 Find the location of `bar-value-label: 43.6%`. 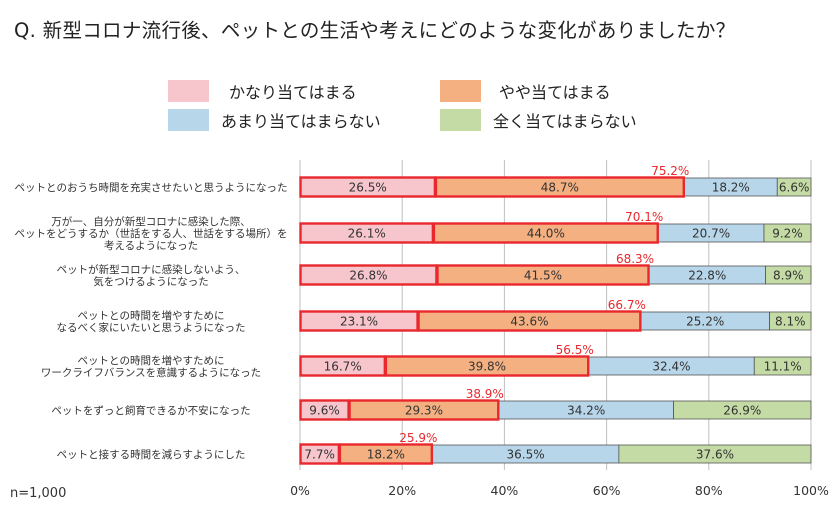

bar-value-label: 43.6% is located at coordinates (529, 322).